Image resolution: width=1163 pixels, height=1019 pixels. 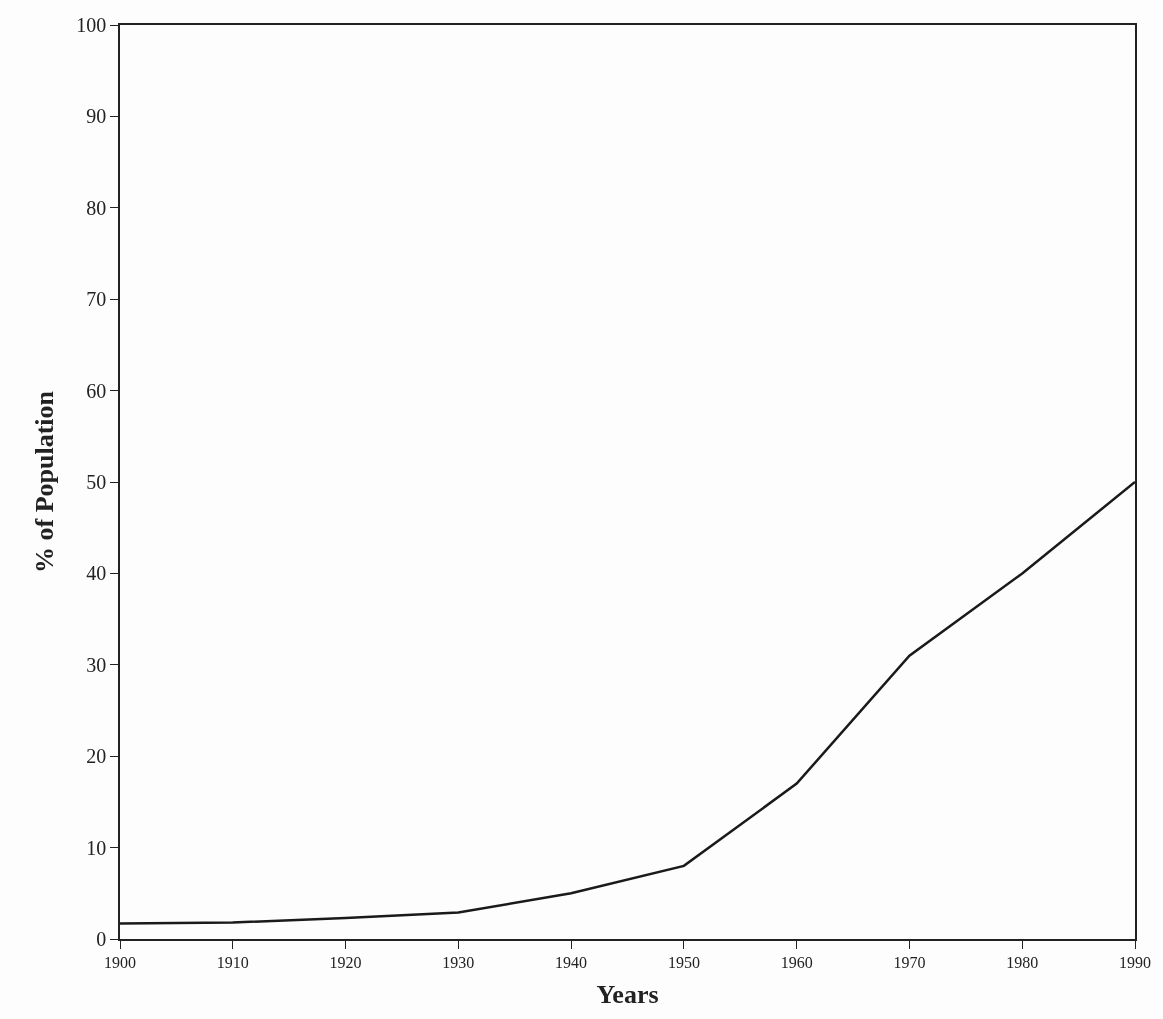 I want to click on x-tick-label: 1910, so click(x=232, y=962).